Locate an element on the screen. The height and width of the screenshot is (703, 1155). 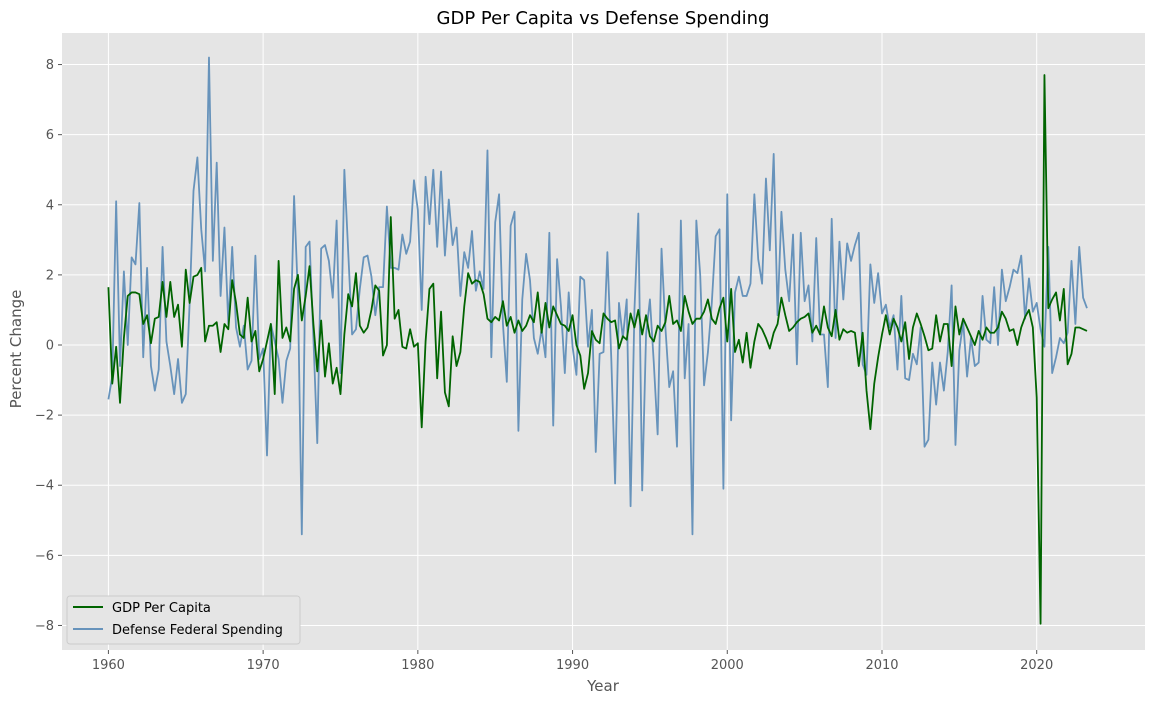
legend-label-defense: Defense Federal Spending is located at coordinates (197, 630).